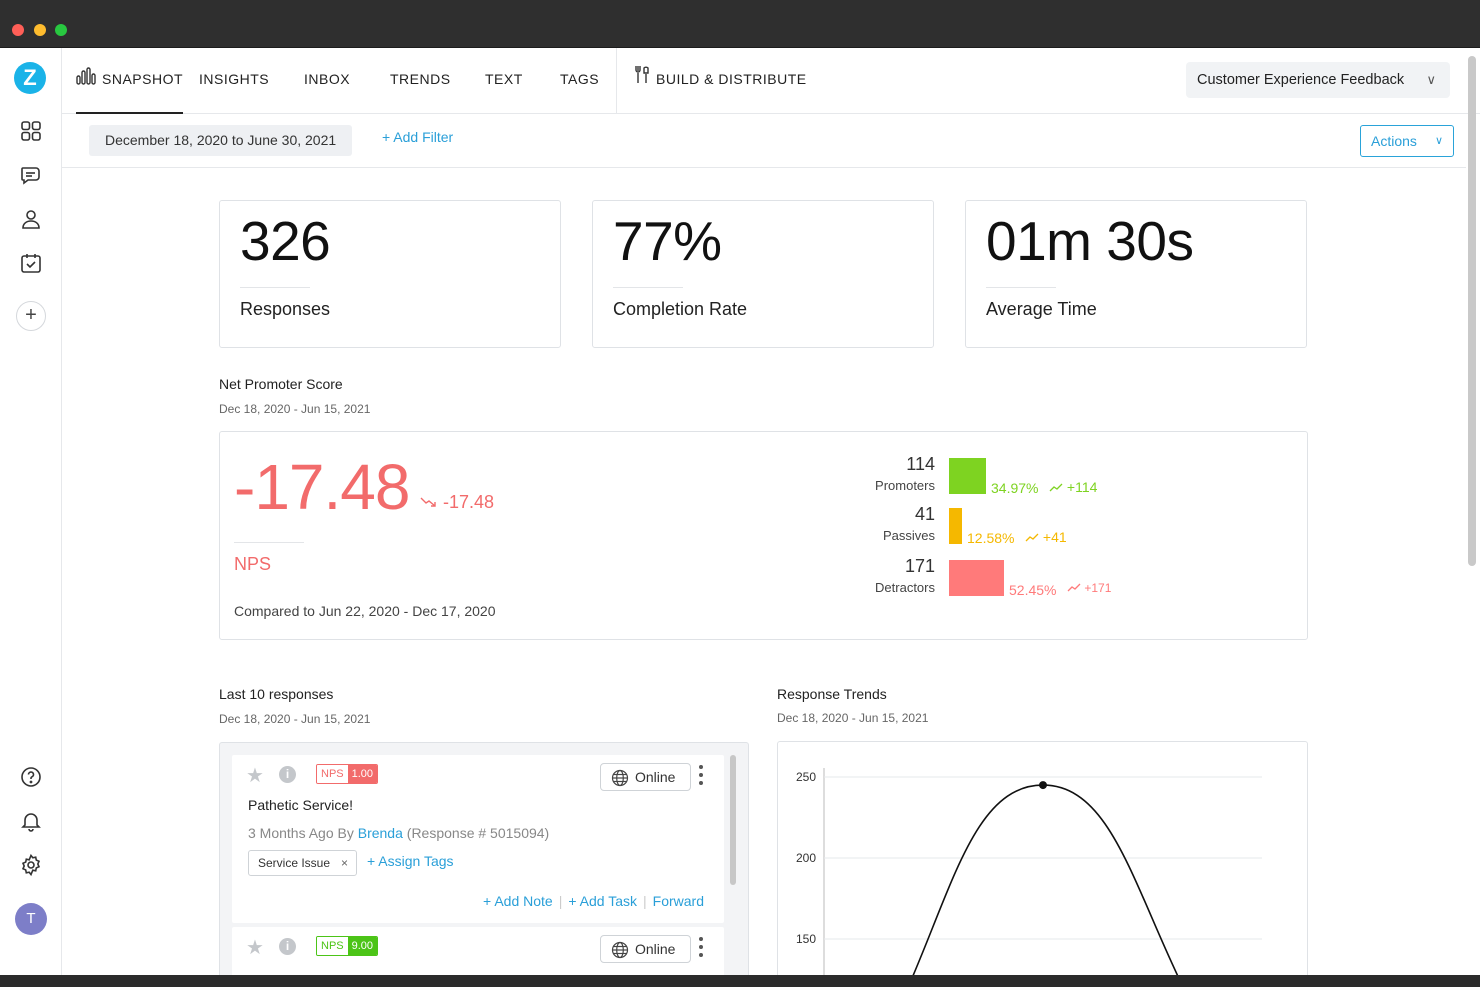  I want to click on nps-change: -17.48, so click(457, 502).